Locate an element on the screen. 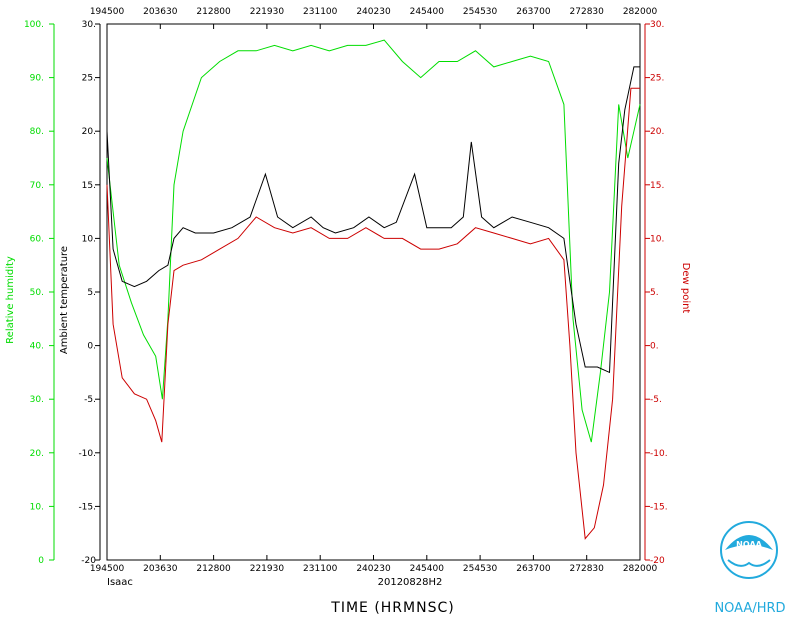 Image resolution: width=800 pixels, height=640 pixels. x-top-tick-label: 254530 is located at coordinates (480, 12).